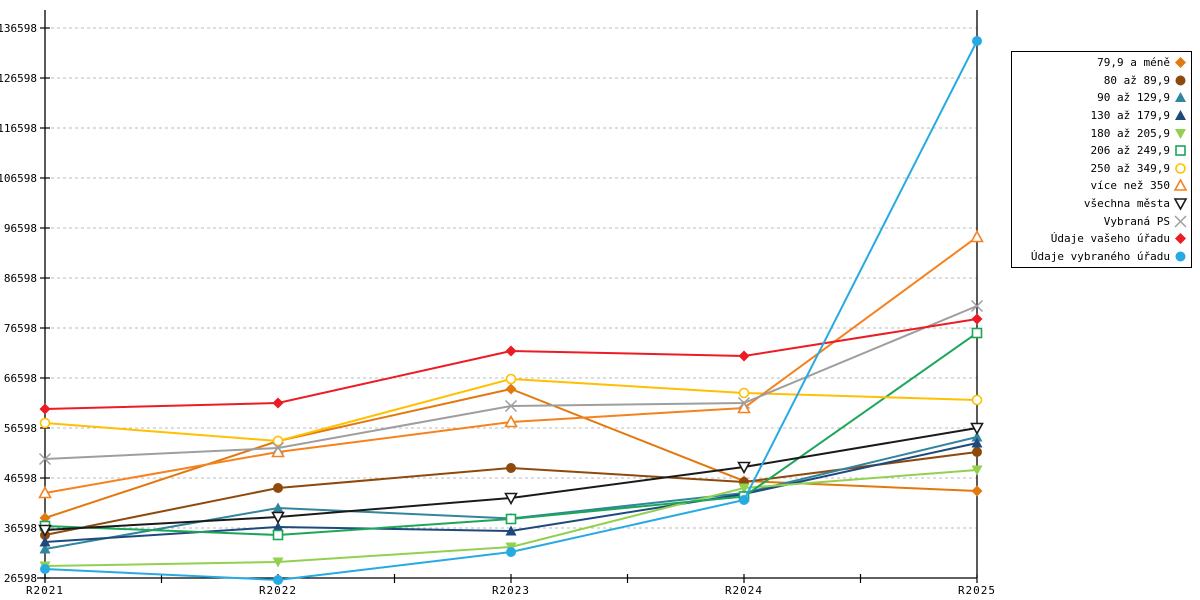 This screenshot has height=600, width=1200. What do you see at coordinates (977, 590) in the screenshot?
I see `x-tick-label: R2025` at bounding box center [977, 590].